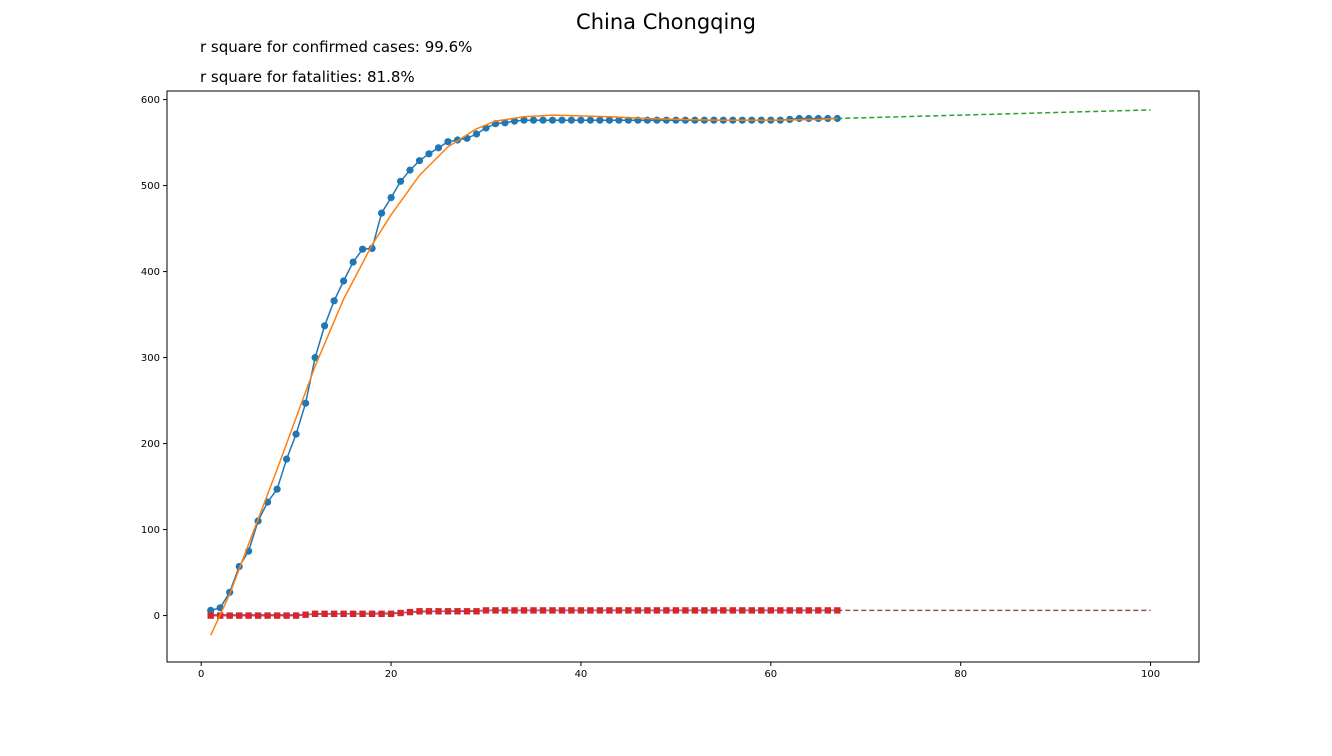 The height and width of the screenshot is (756, 1332). I want to click on x-tick-label: 100, so click(1150, 674).